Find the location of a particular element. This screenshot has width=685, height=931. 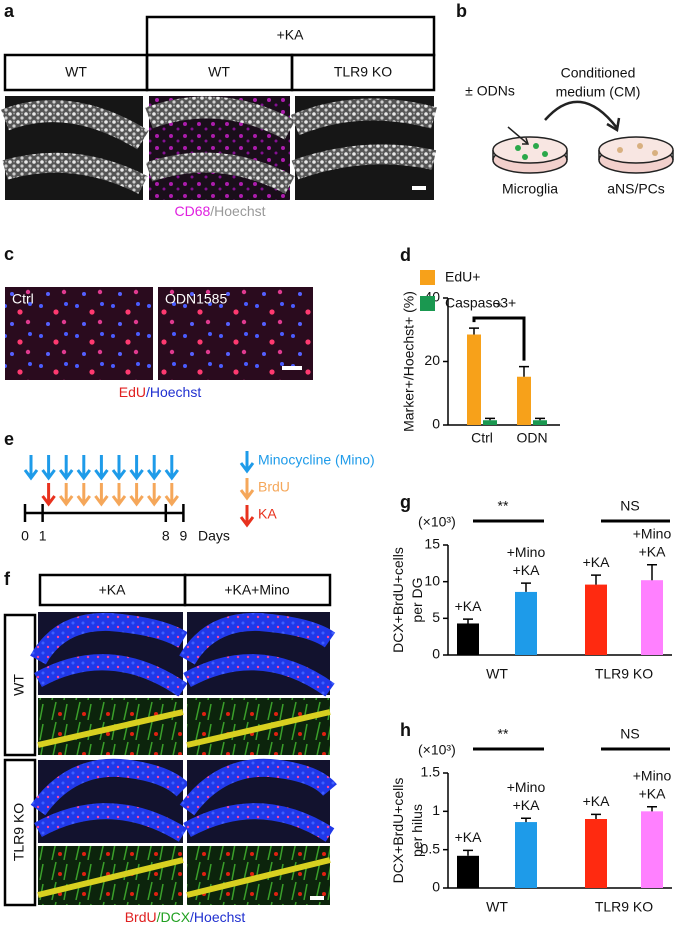

row-label: TLR9 KO is located at coordinates (19, 832).